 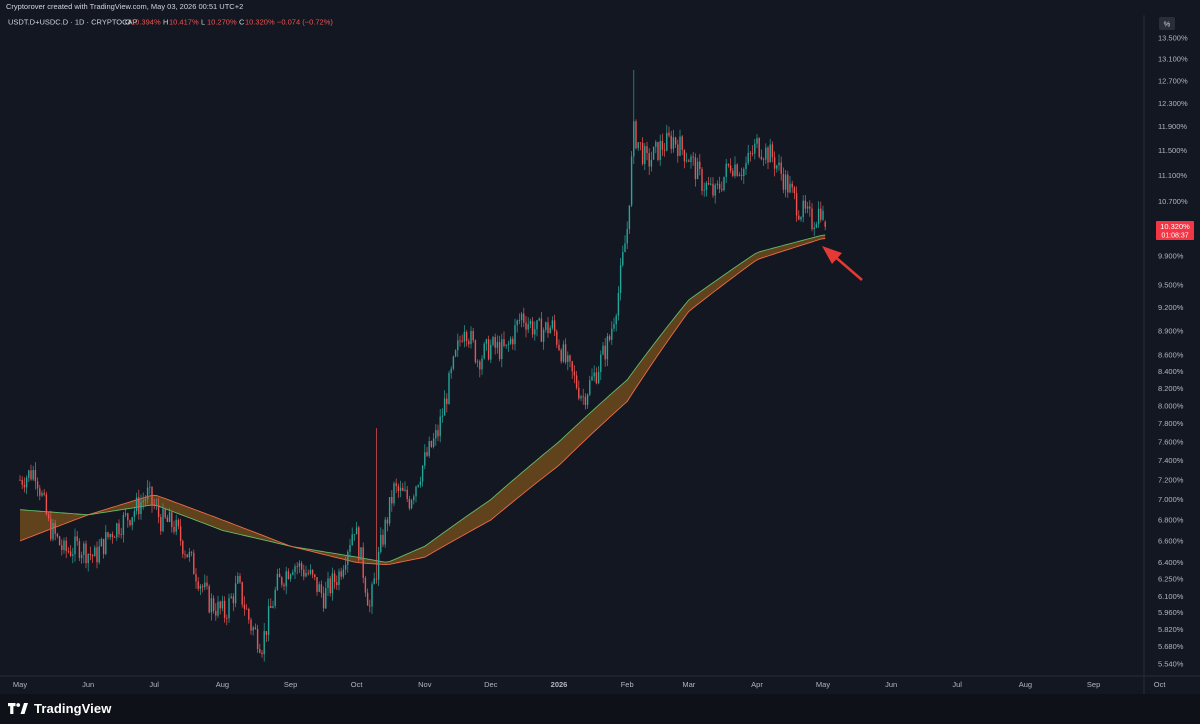 What do you see at coordinates (1171, 460) in the screenshot?
I see `y-tick-label: 7.400%` at bounding box center [1171, 460].